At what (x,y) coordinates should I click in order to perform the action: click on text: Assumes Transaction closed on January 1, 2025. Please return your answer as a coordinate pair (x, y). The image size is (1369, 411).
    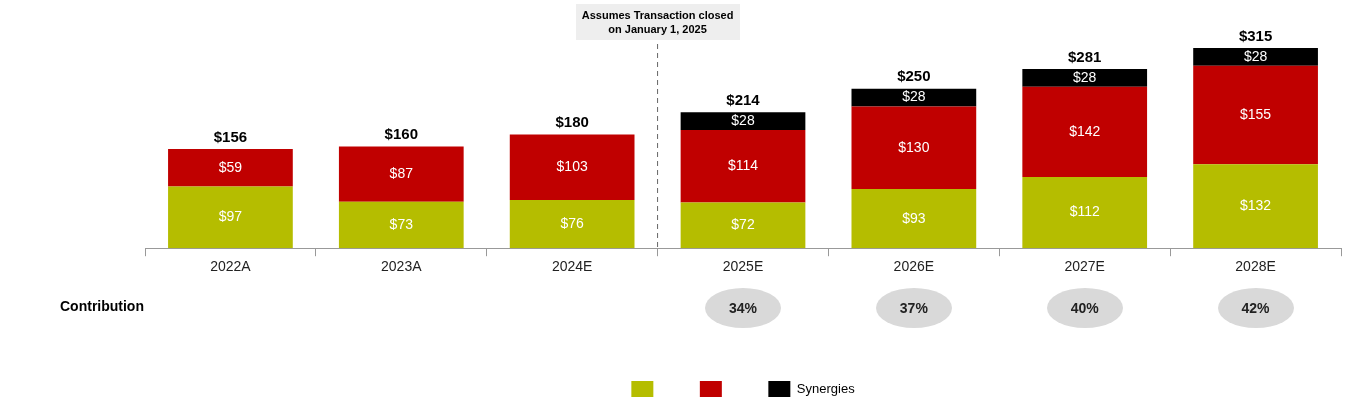
    Looking at the image, I should click on (657, 22).